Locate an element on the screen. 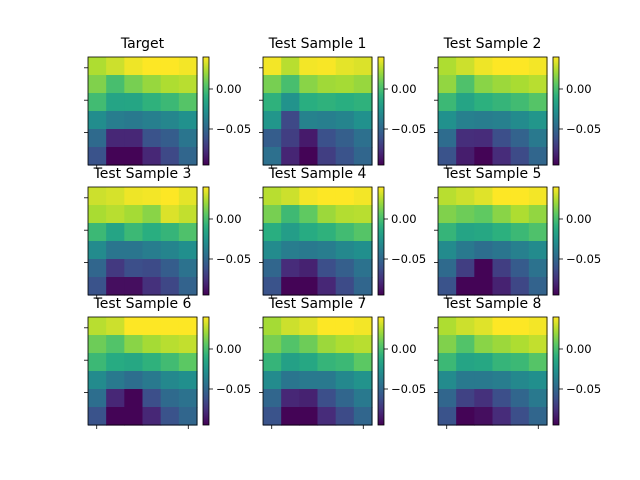  panel-title: Test Sample 2 is located at coordinates (492, 44).